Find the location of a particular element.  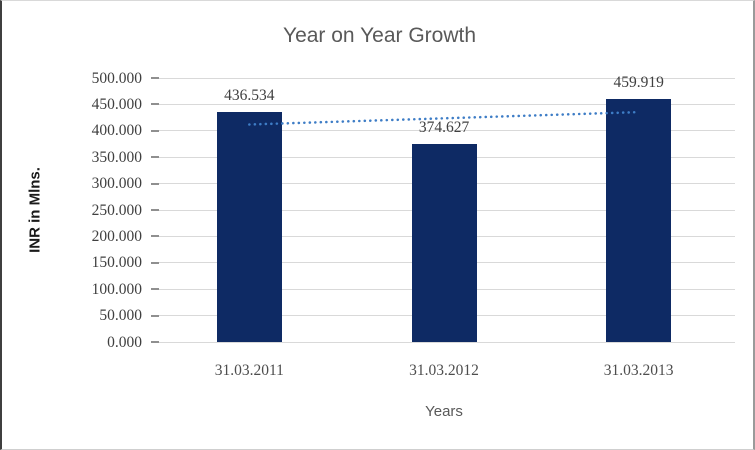

y-tick-label: 300.000 is located at coordinates (116, 184).